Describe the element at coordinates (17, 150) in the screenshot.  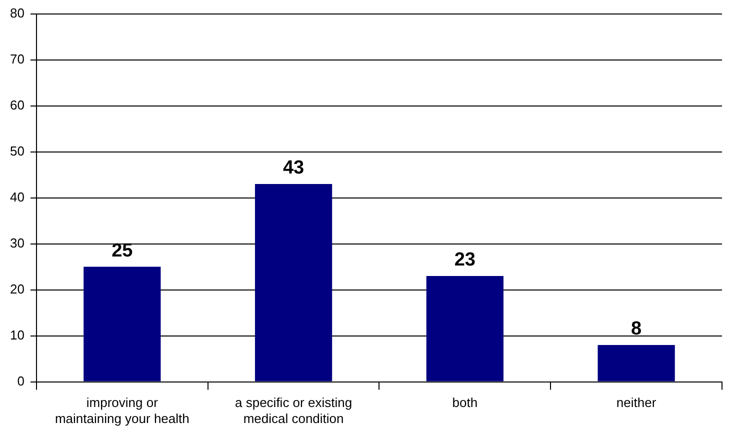
I see `y-tick-label: 50` at that location.